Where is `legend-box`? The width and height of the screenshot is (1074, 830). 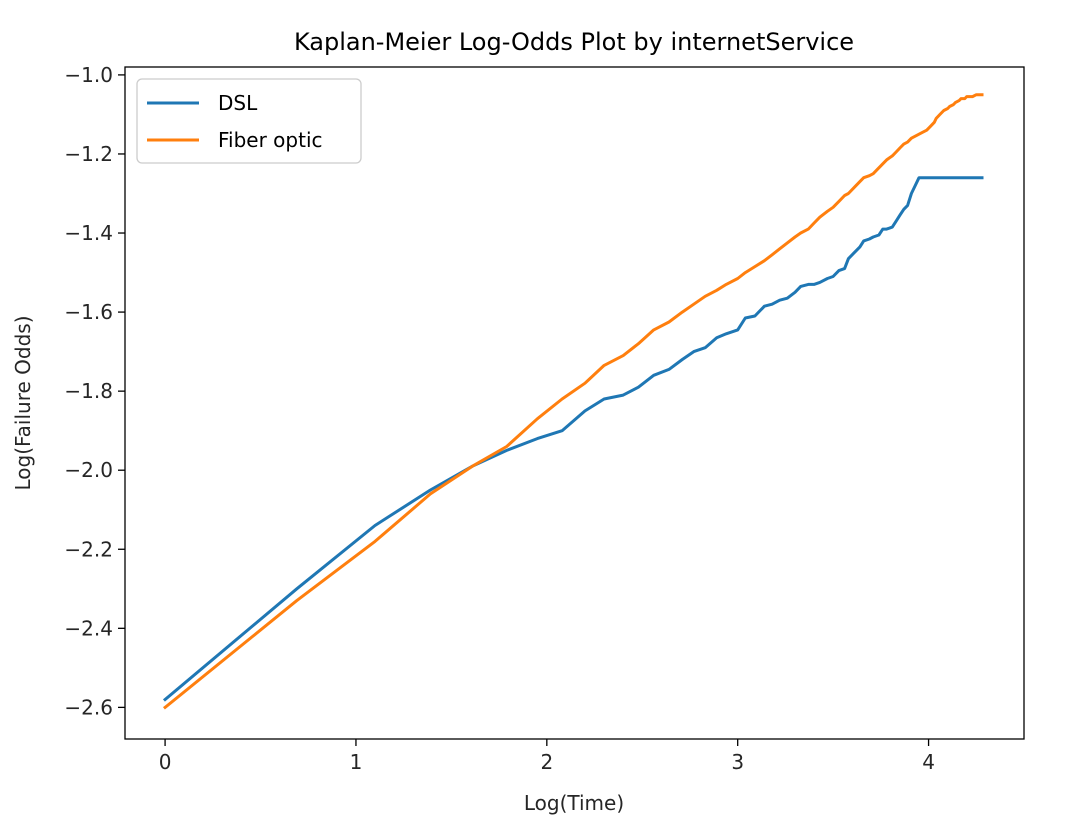 legend-box is located at coordinates (249, 121).